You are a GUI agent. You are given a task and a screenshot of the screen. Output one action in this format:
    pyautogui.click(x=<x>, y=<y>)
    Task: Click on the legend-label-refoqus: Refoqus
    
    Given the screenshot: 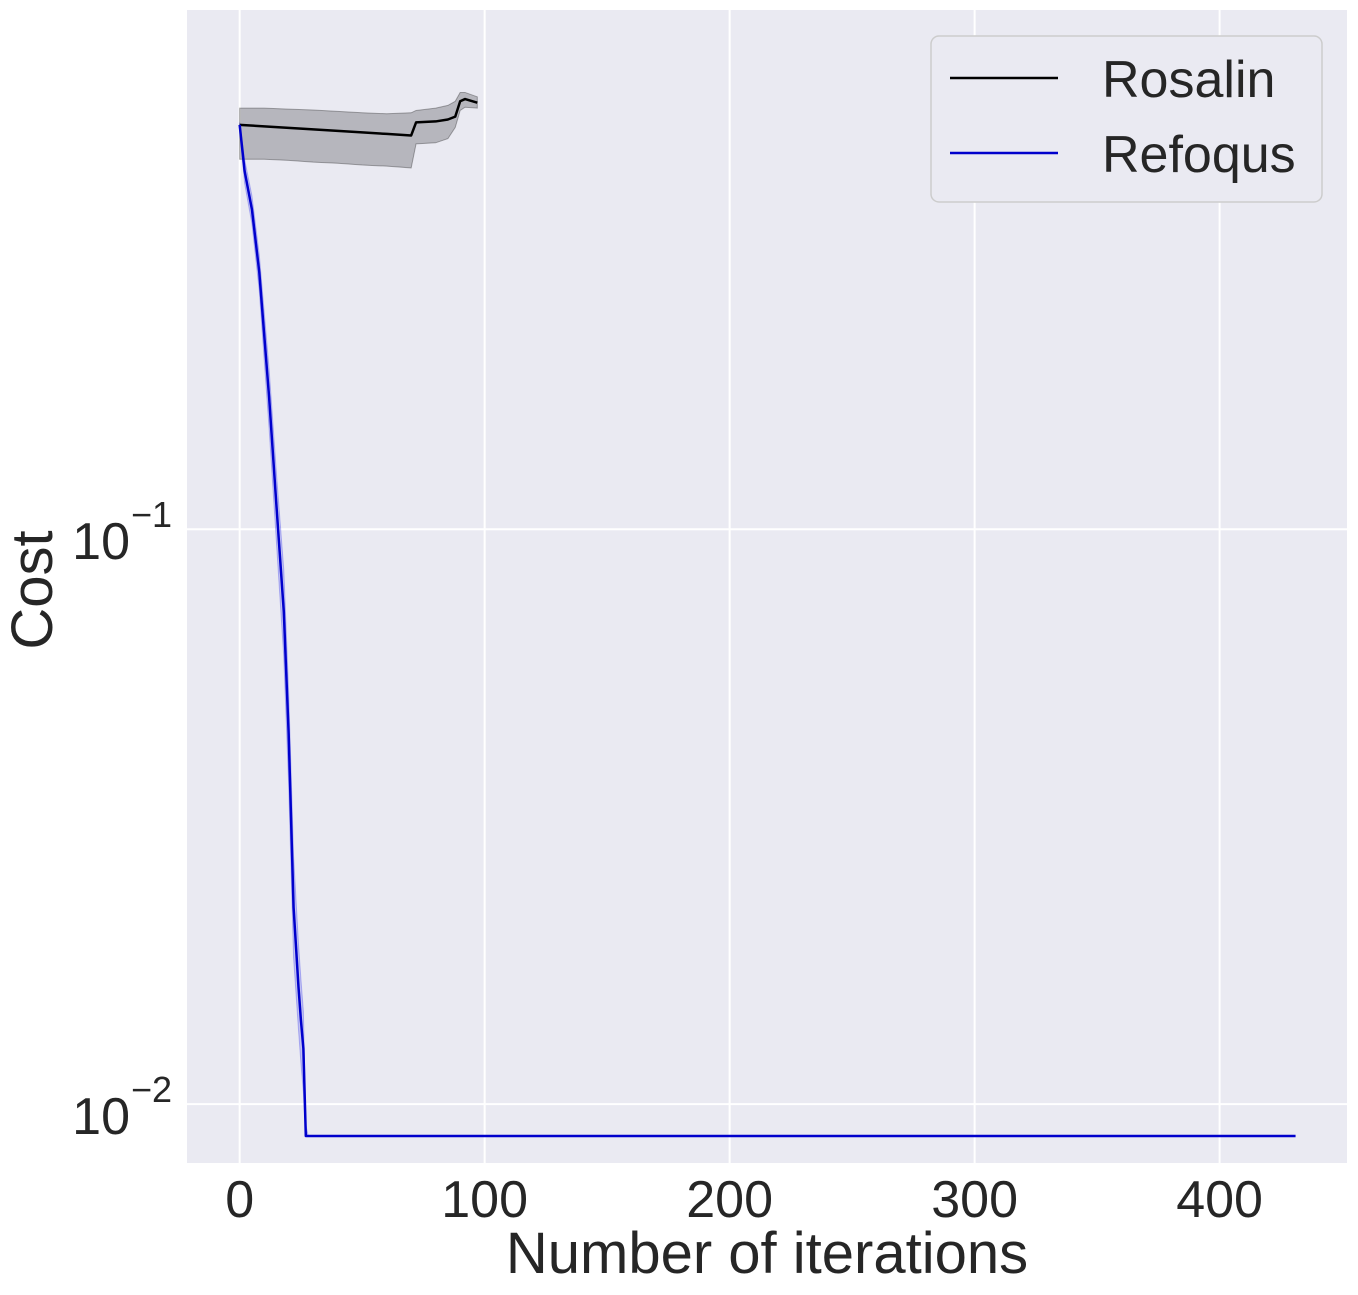 What is the action you would take?
    pyautogui.click(x=1199, y=155)
    